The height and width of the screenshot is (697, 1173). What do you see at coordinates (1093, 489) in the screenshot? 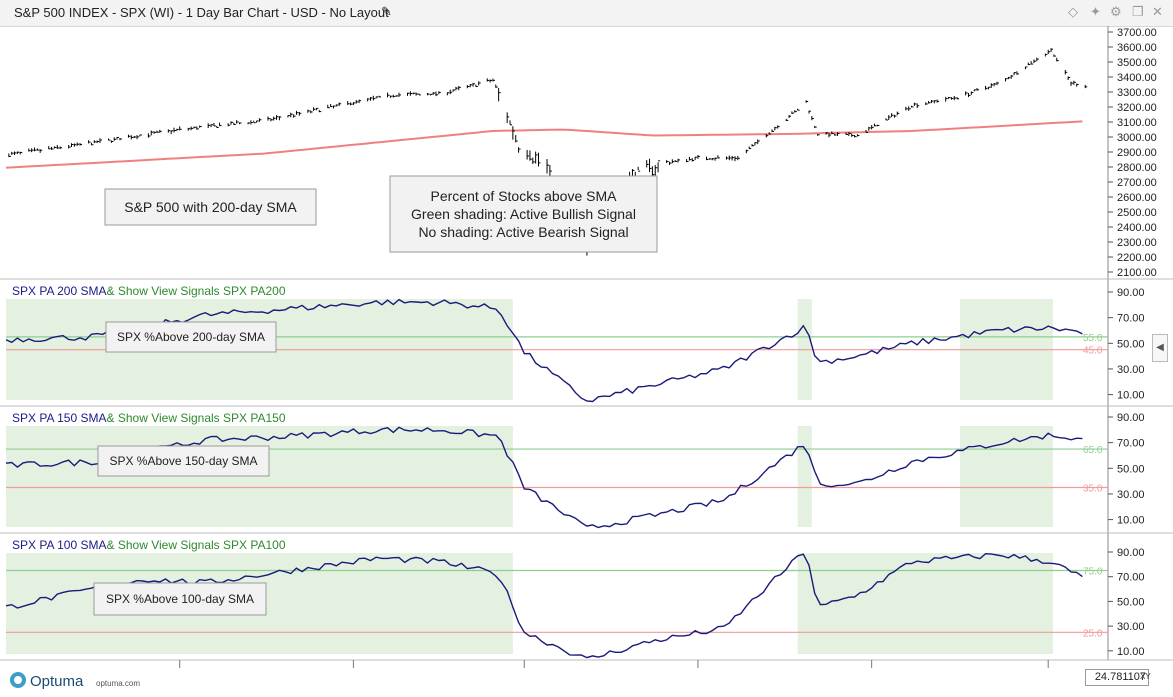
I see `signal-level-label: 35.0` at bounding box center [1093, 489].